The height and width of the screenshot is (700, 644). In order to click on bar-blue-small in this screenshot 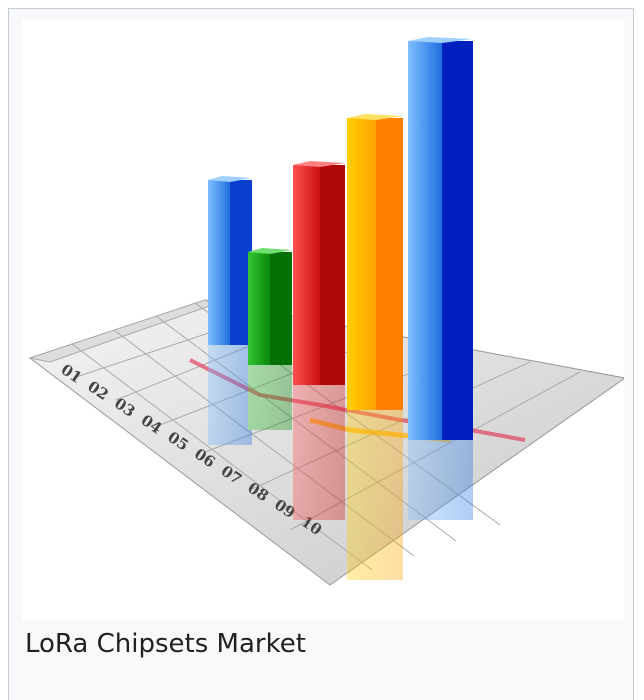, I will do `click(230, 260)`.